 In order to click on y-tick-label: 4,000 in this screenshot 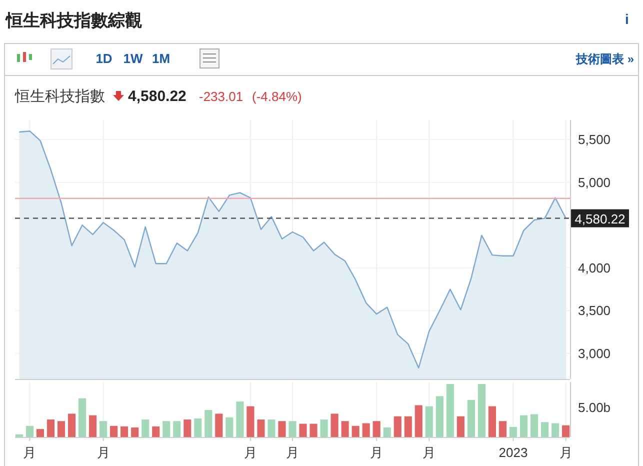, I will do `click(594, 268)`.